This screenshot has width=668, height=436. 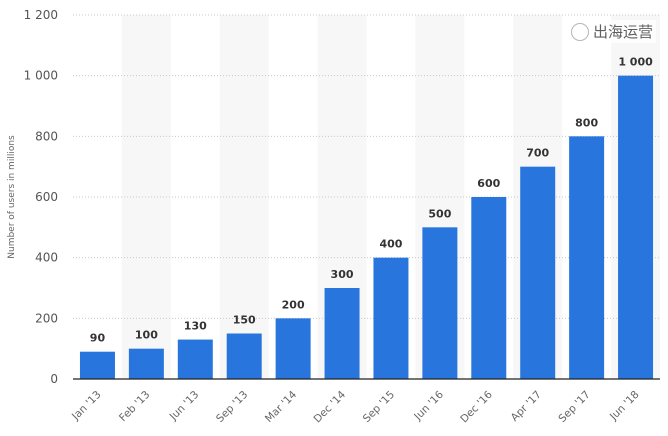 What do you see at coordinates (624, 406) in the screenshot?
I see `x-tick-label: Jun '18` at bounding box center [624, 406].